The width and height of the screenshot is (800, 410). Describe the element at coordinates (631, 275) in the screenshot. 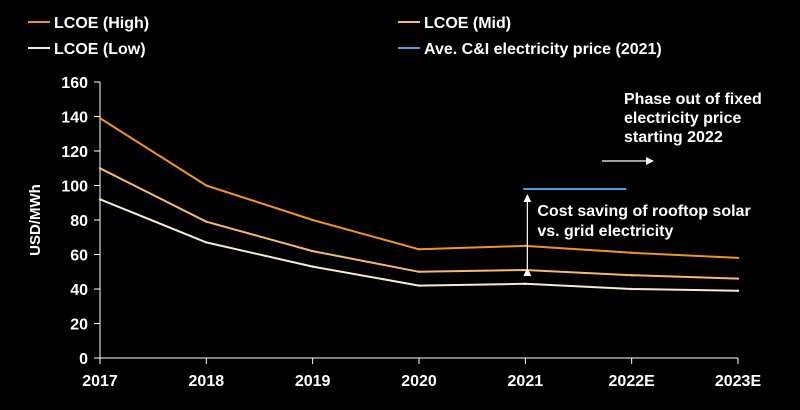

I see `series-lcoe-mid-point-2022E` at that location.